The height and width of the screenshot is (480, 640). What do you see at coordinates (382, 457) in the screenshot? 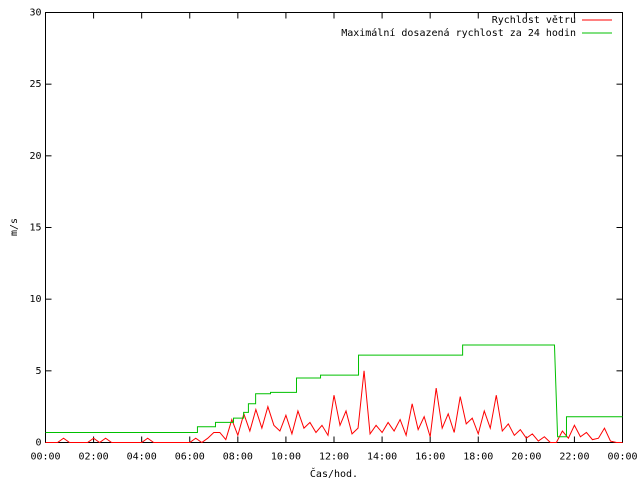
I see `x-tick-label: 14:00` at bounding box center [382, 457].